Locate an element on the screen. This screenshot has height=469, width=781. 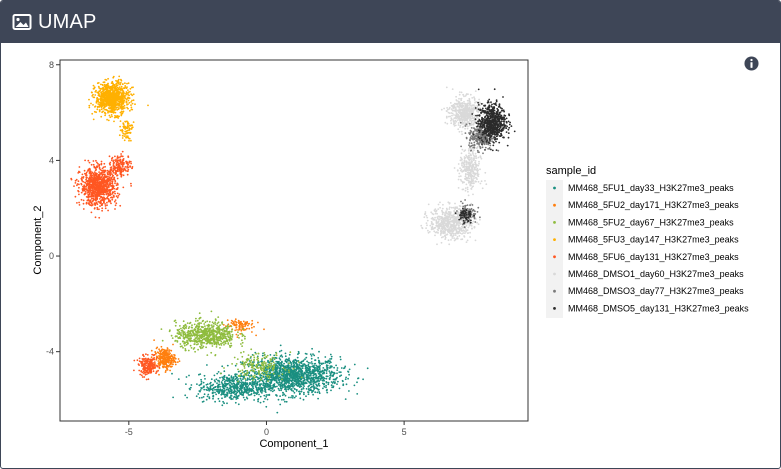
info-icon is located at coordinates (751, 63).